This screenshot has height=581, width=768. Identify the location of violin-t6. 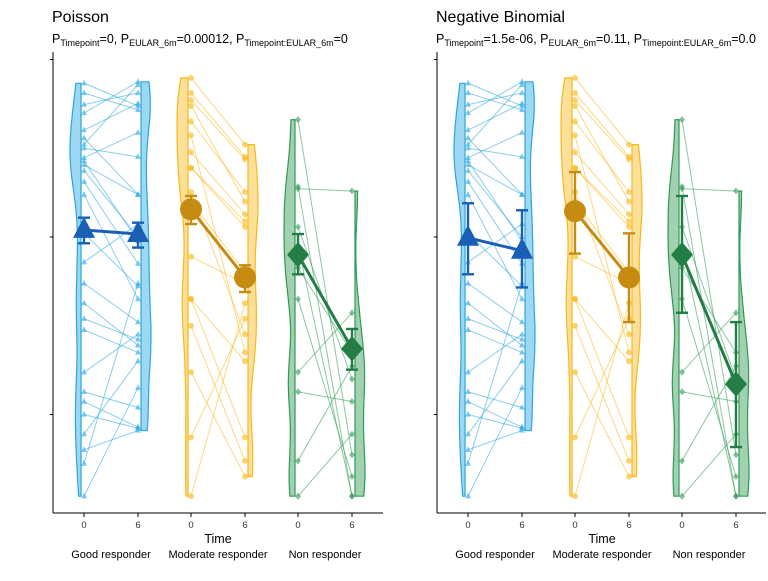
(360, 343).